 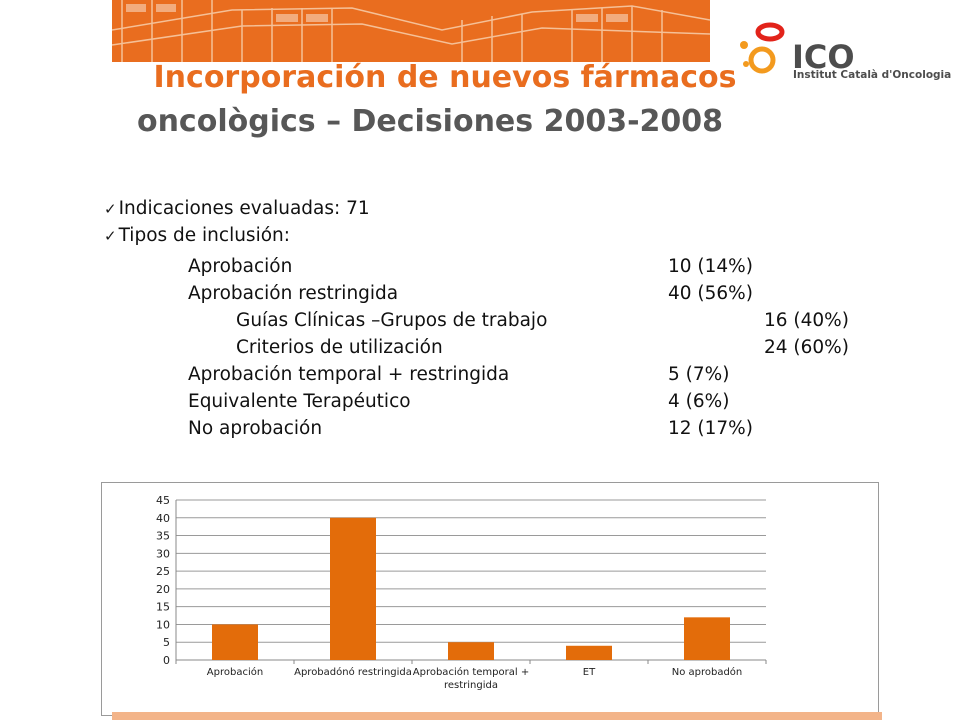 What do you see at coordinates (163, 500) in the screenshot?
I see `y-tick-label: 45` at bounding box center [163, 500].